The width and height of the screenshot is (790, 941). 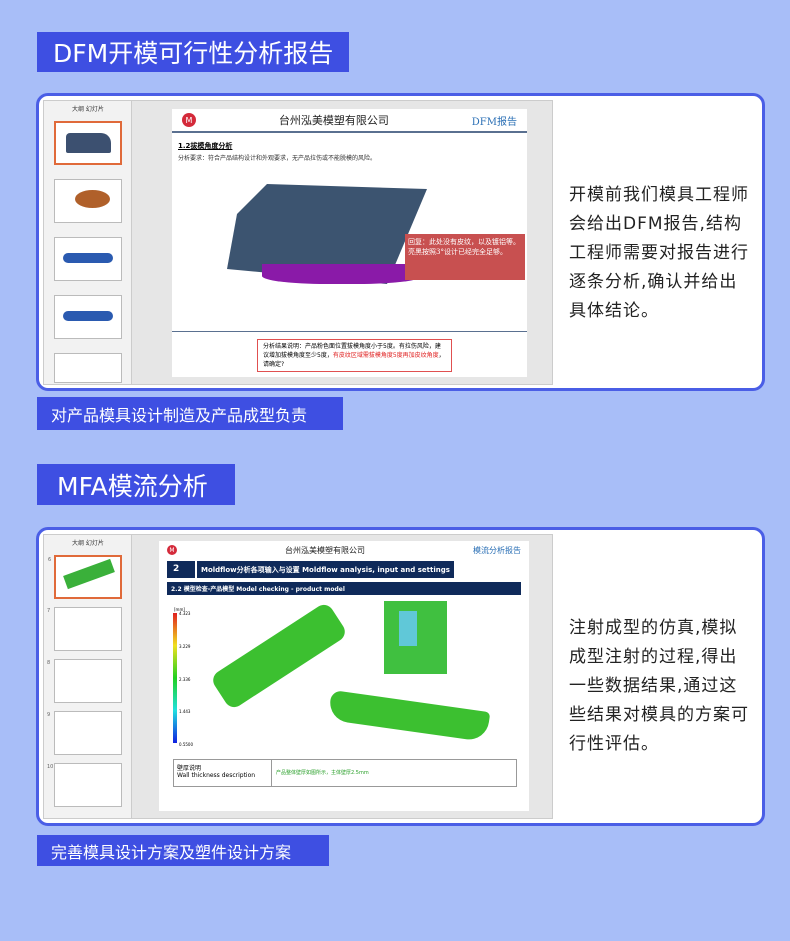 I want to click on report-title: 模流分析报告, so click(x=497, y=550).